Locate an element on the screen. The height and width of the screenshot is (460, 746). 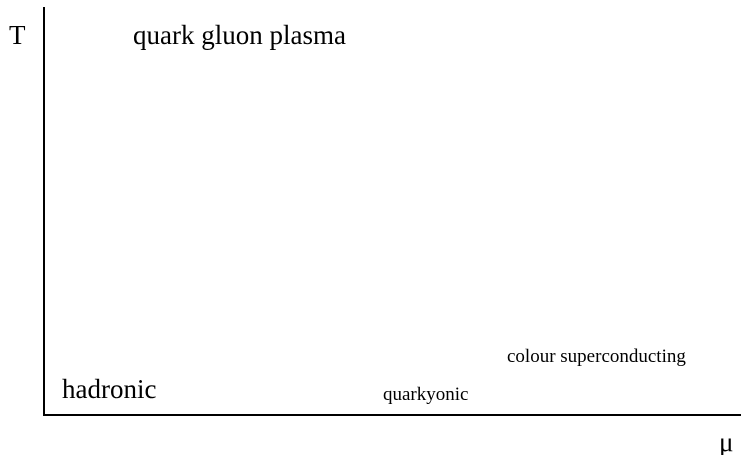
region-label: colour superconducting is located at coordinates (596, 356).